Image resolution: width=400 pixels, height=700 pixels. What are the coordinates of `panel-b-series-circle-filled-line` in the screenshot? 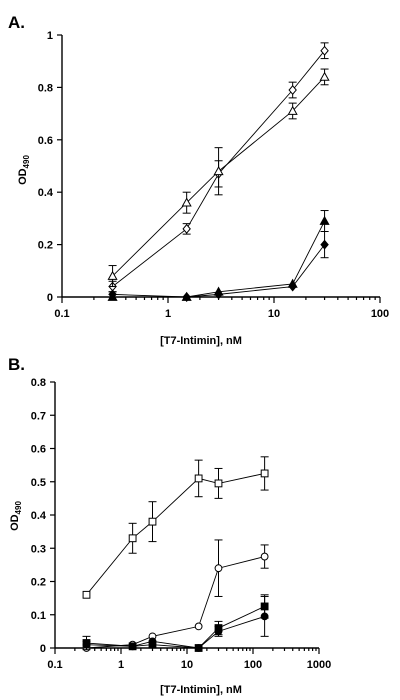 It's located at (175, 632).